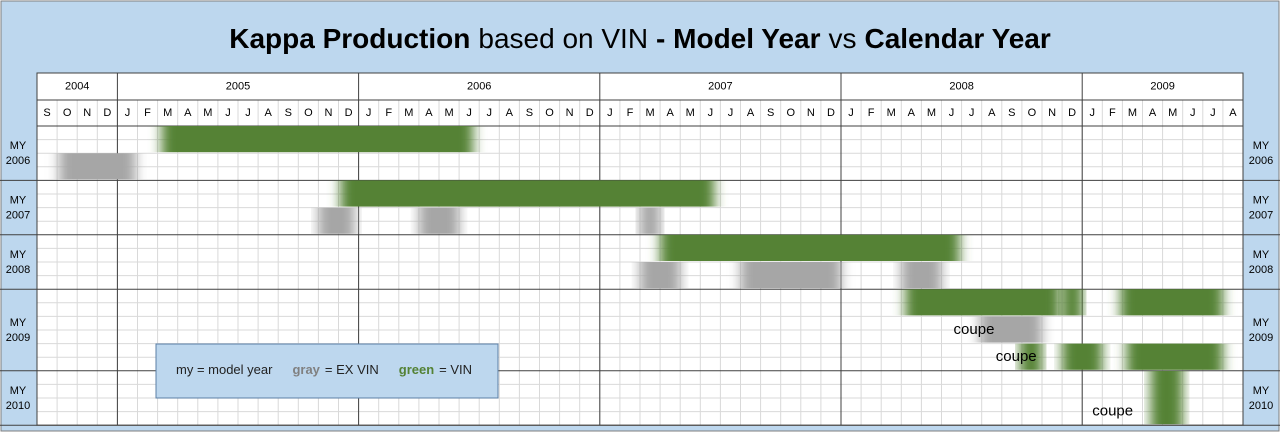 The image size is (1280, 432). I want to click on row-label: MY 2010, so click(18, 398).